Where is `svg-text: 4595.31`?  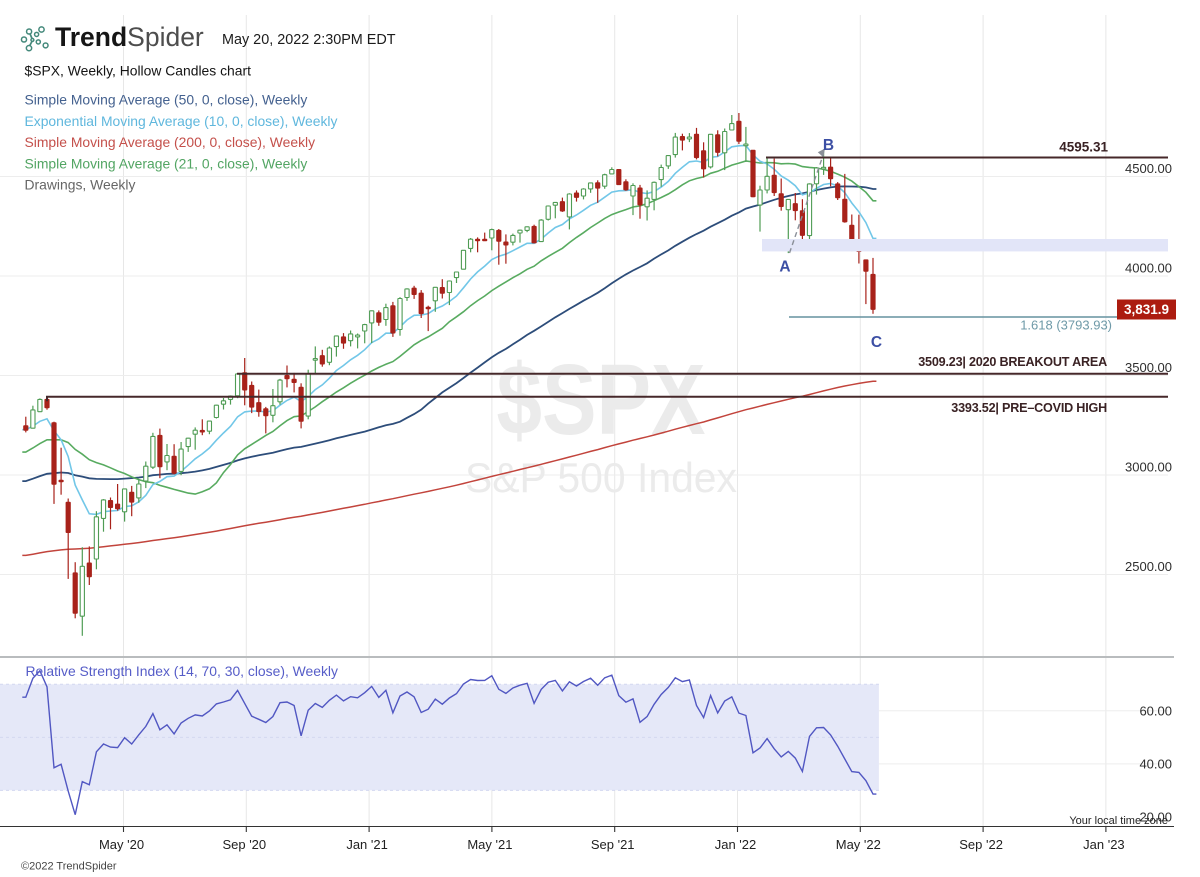 svg-text: 4595.31 is located at coordinates (1083, 147).